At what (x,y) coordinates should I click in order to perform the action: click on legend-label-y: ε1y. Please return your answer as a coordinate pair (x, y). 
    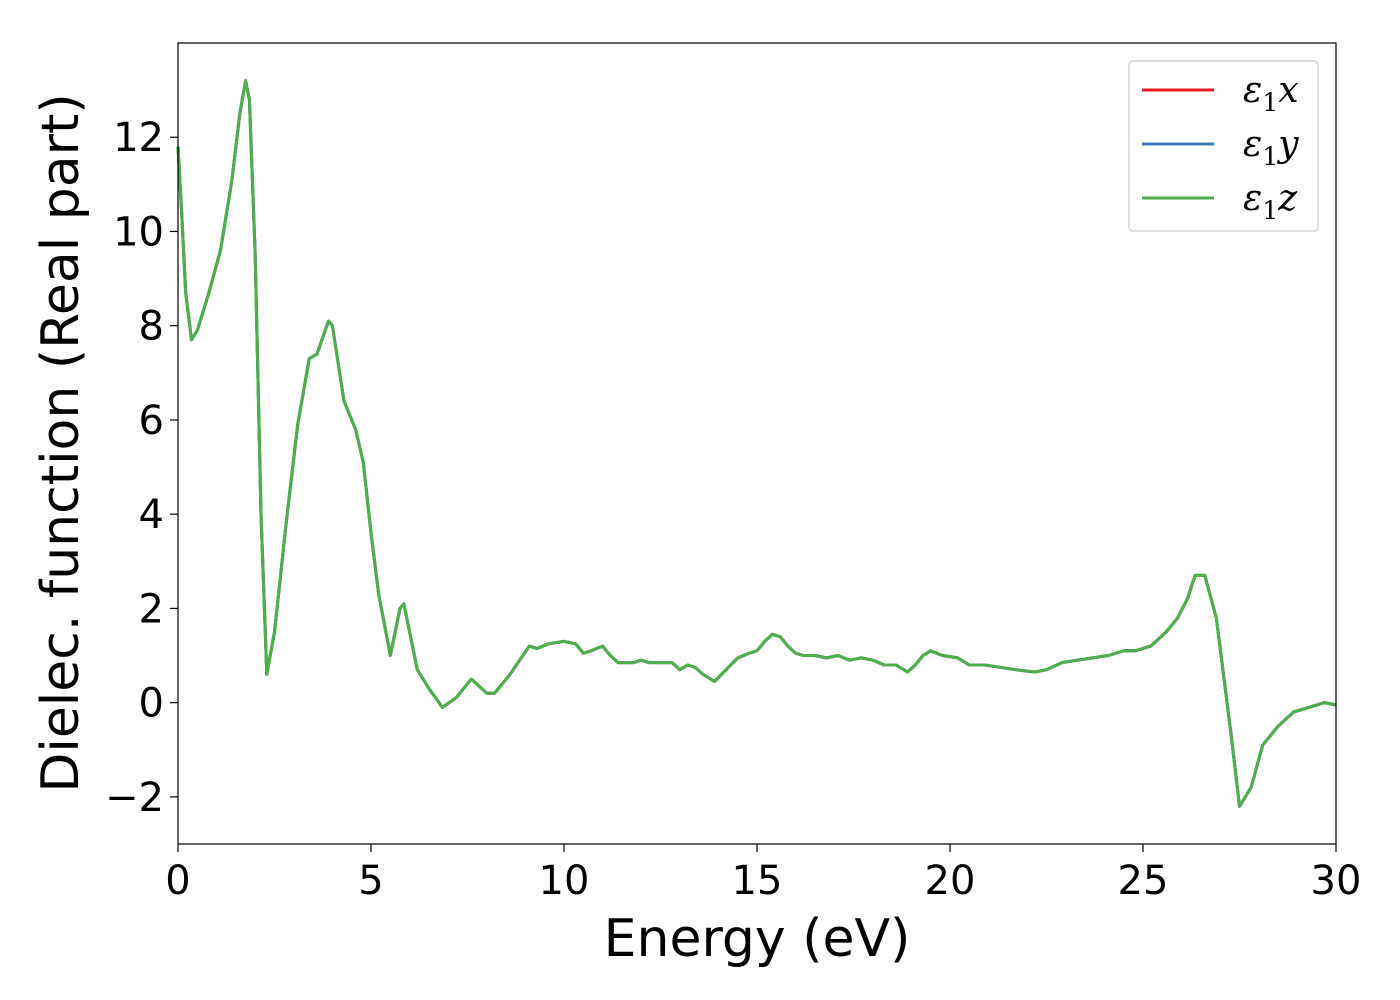
    Looking at the image, I should click on (1271, 147).